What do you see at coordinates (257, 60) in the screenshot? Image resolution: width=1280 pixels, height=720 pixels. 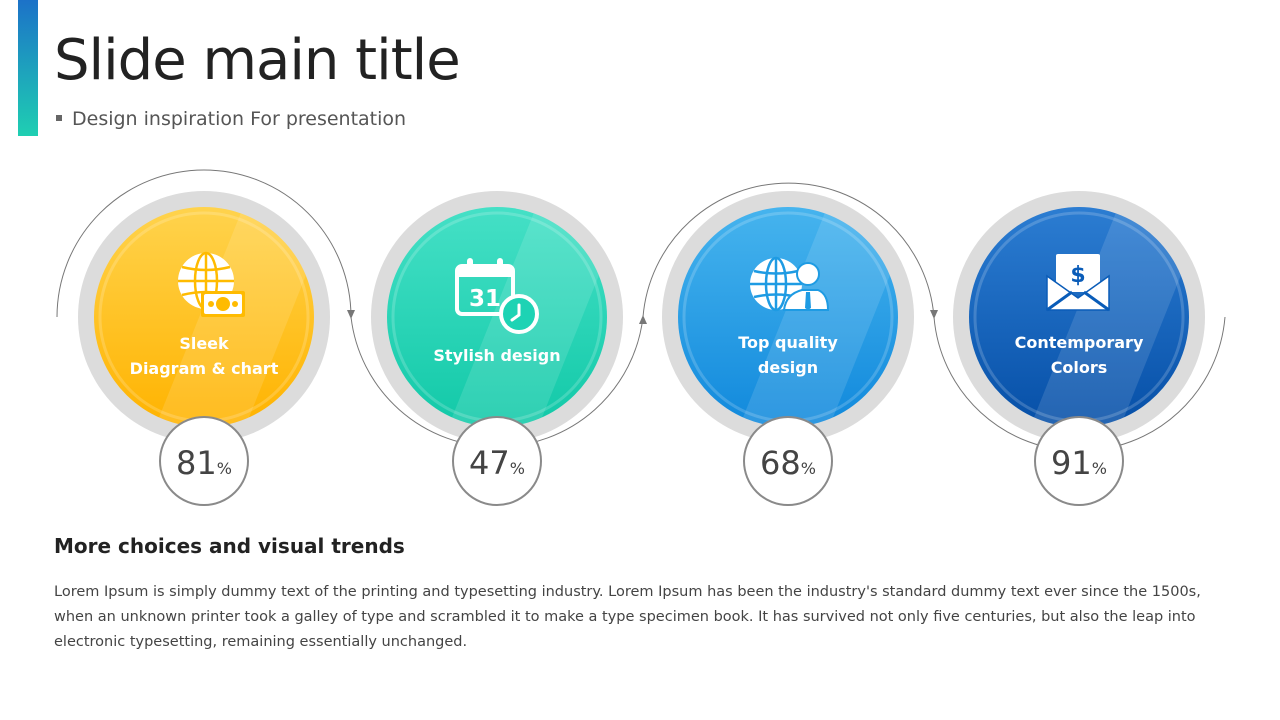 I see `slide-title: Slide main title` at bounding box center [257, 60].